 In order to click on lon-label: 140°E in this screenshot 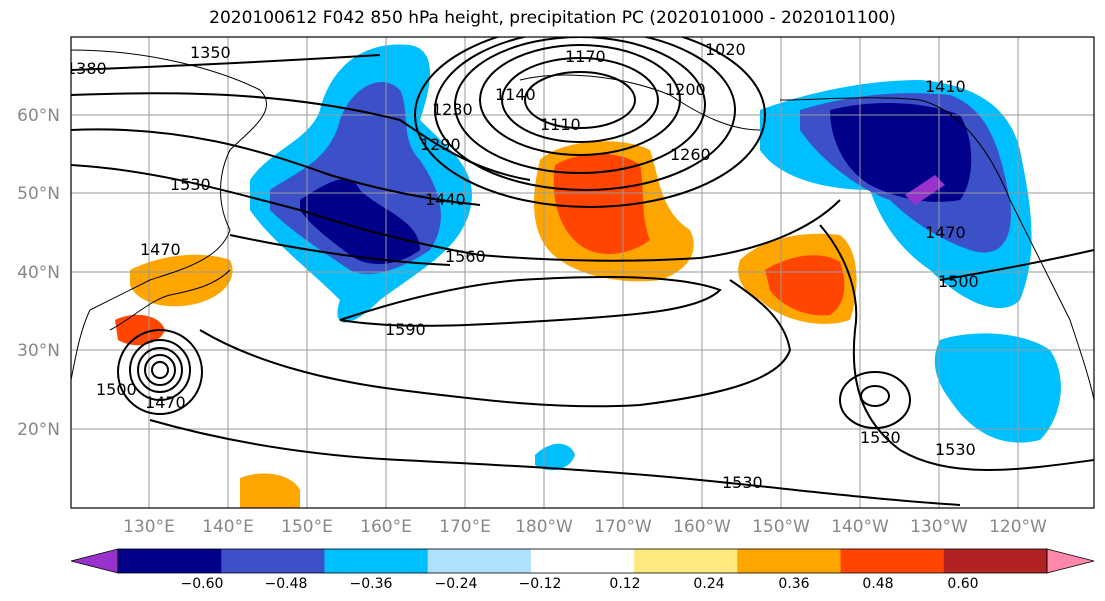, I will do `click(228, 527)`.